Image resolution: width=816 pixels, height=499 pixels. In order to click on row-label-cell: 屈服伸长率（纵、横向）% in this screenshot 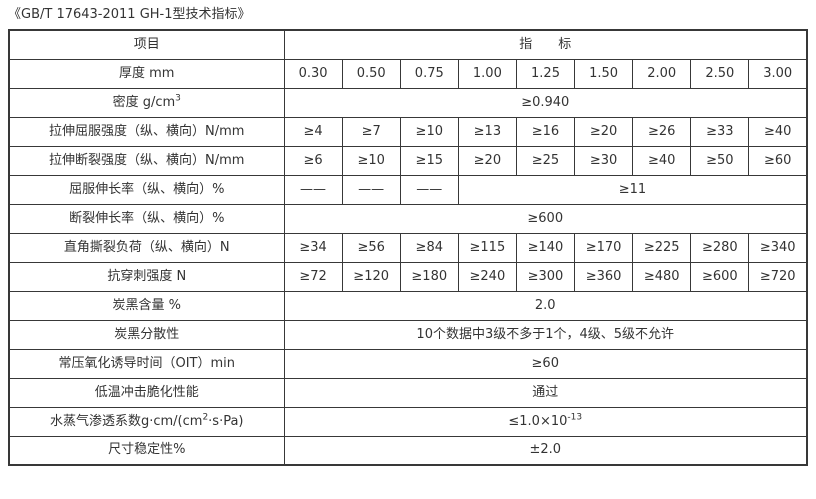, I will do `click(146, 189)`.